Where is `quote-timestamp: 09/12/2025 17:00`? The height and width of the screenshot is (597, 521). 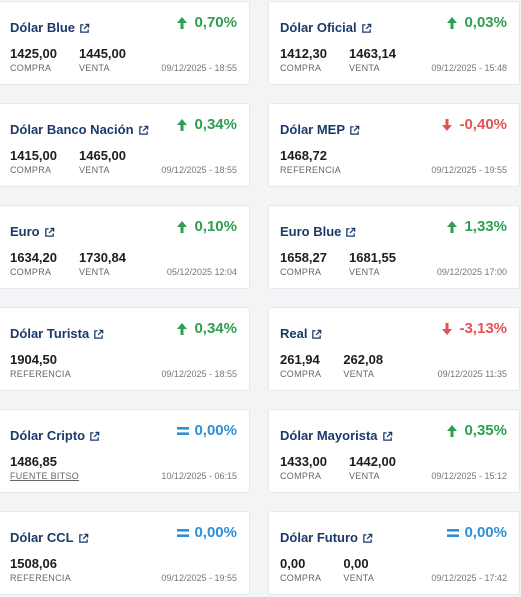 quote-timestamp: 09/12/2025 17:00 is located at coordinates (471, 272).